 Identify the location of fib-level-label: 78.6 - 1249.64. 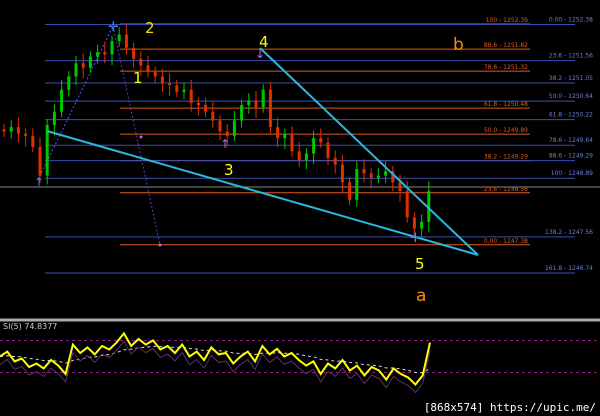
(571, 140).